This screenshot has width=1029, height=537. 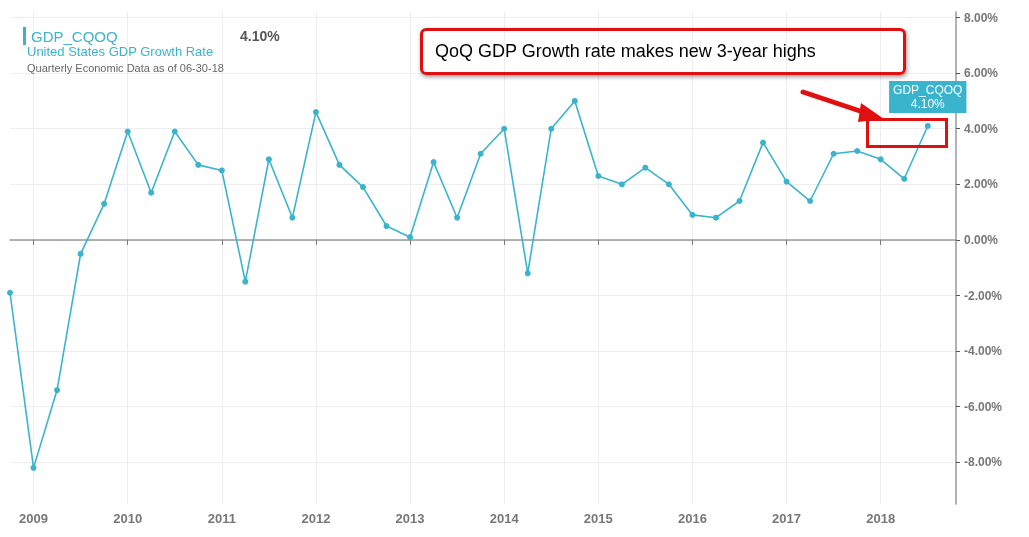 What do you see at coordinates (260, 36) in the screenshot?
I see `text: 4.10%` at bounding box center [260, 36].